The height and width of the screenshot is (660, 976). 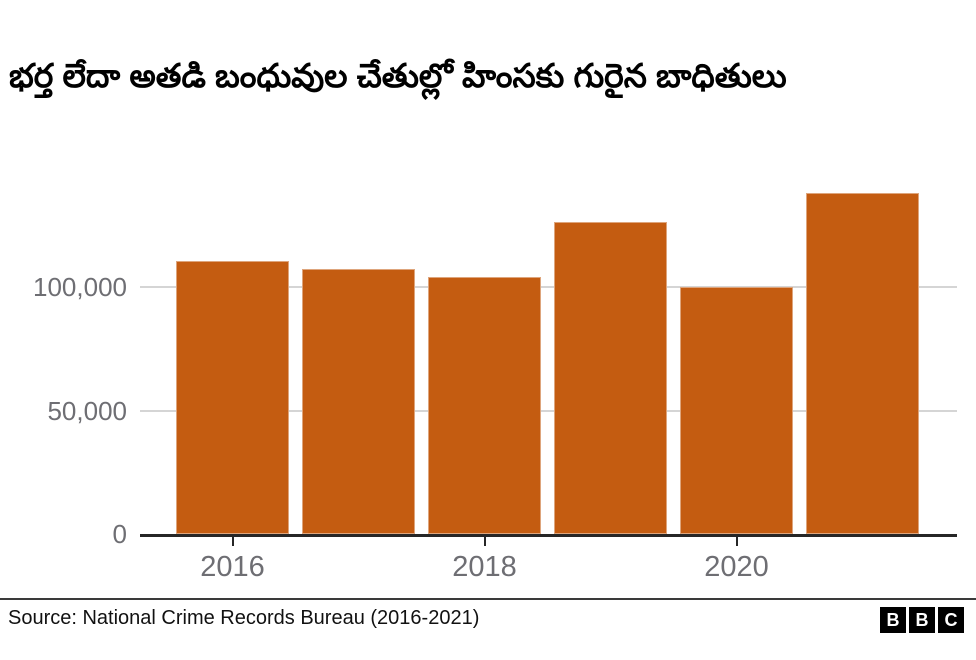 What do you see at coordinates (484, 405) in the screenshot?
I see `bar-2018` at bounding box center [484, 405].